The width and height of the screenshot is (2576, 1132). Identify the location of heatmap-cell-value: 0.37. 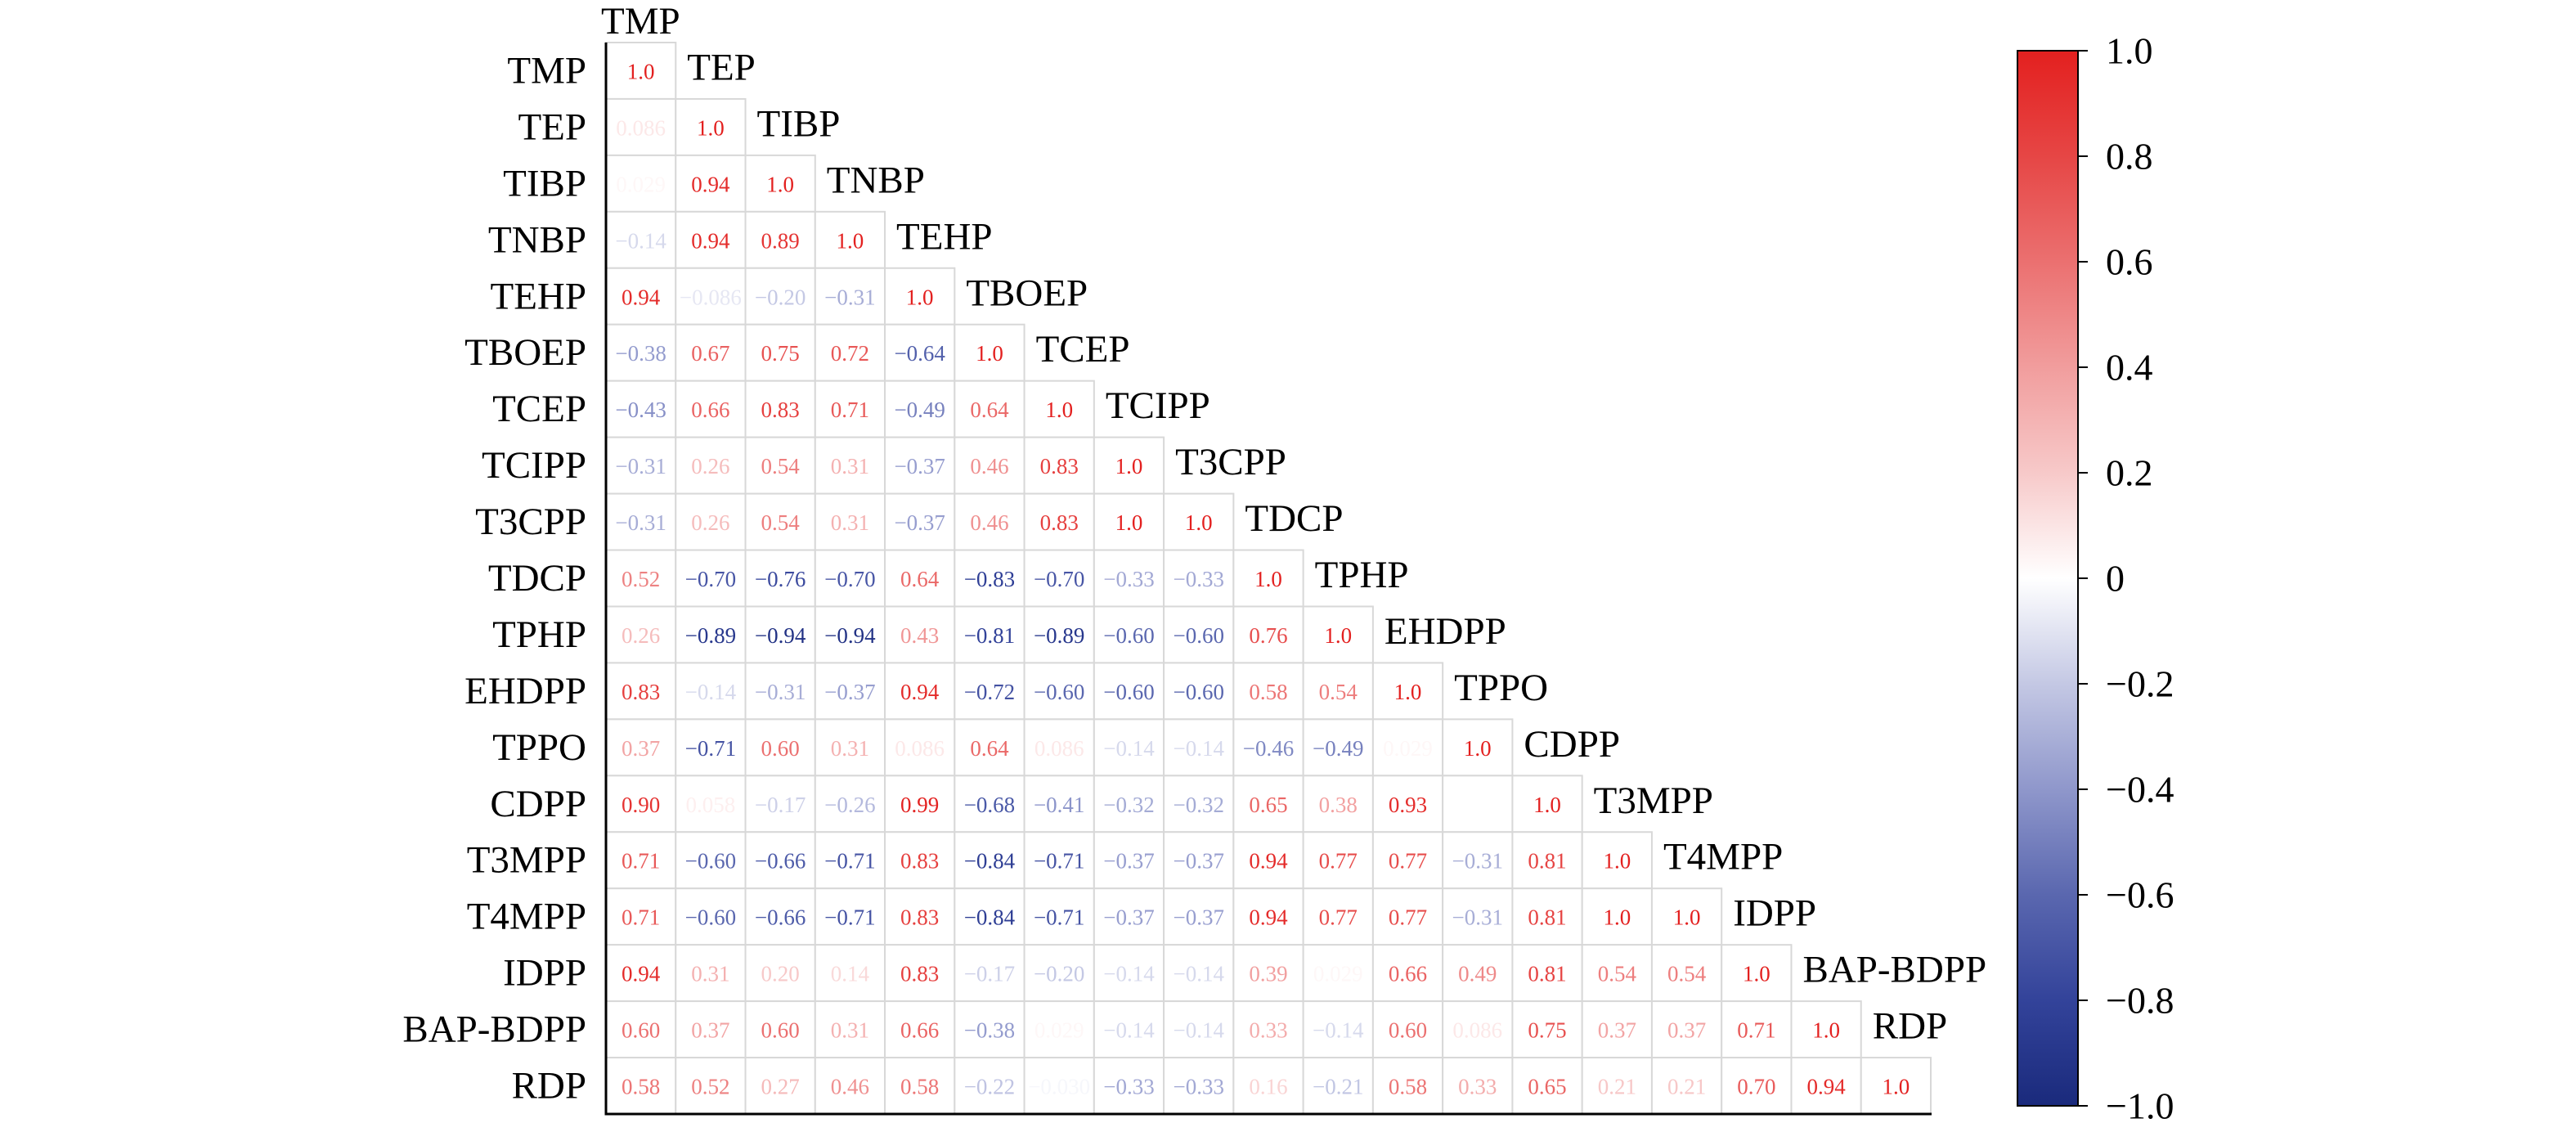
(1617, 1030).